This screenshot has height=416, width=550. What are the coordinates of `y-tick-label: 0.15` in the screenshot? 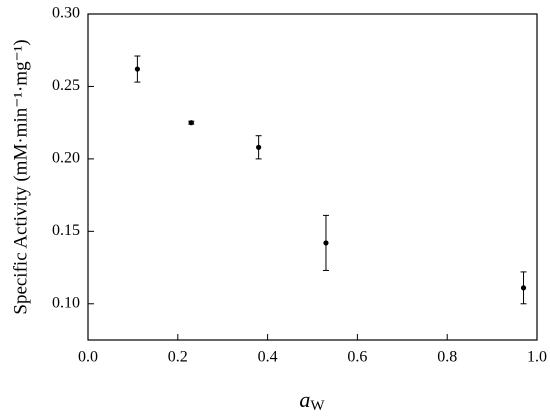 It's located at (66, 230).